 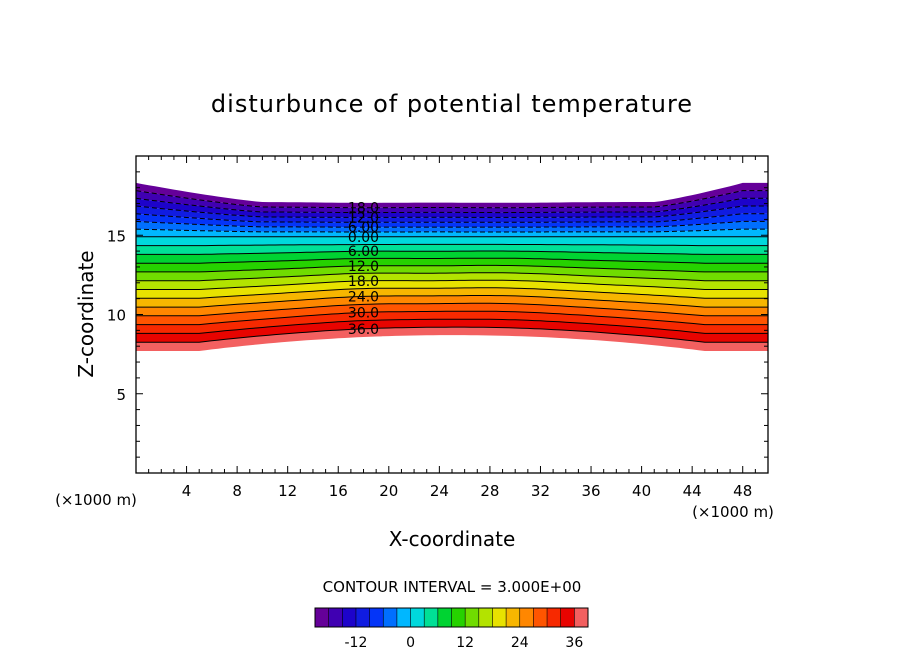 What do you see at coordinates (540, 491) in the screenshot?
I see `x-tick-label: 32` at bounding box center [540, 491].